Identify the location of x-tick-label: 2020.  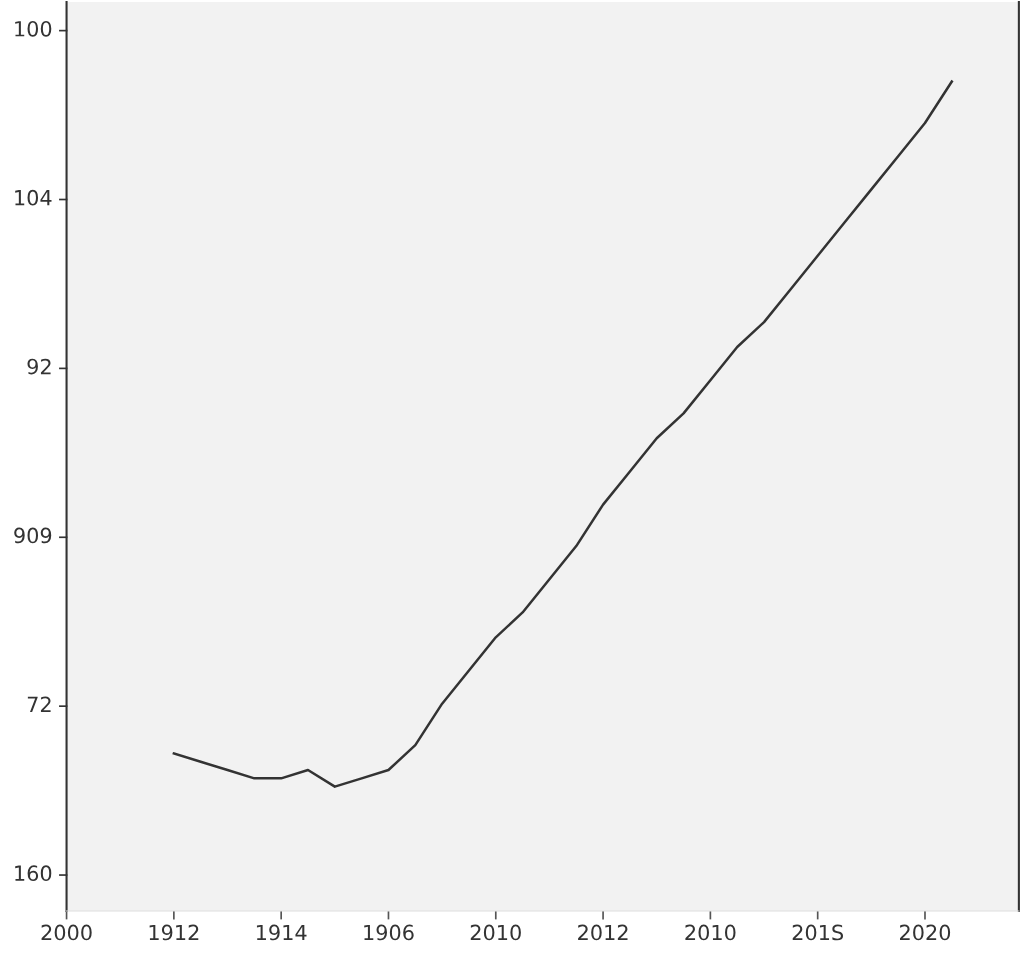
(925, 932).